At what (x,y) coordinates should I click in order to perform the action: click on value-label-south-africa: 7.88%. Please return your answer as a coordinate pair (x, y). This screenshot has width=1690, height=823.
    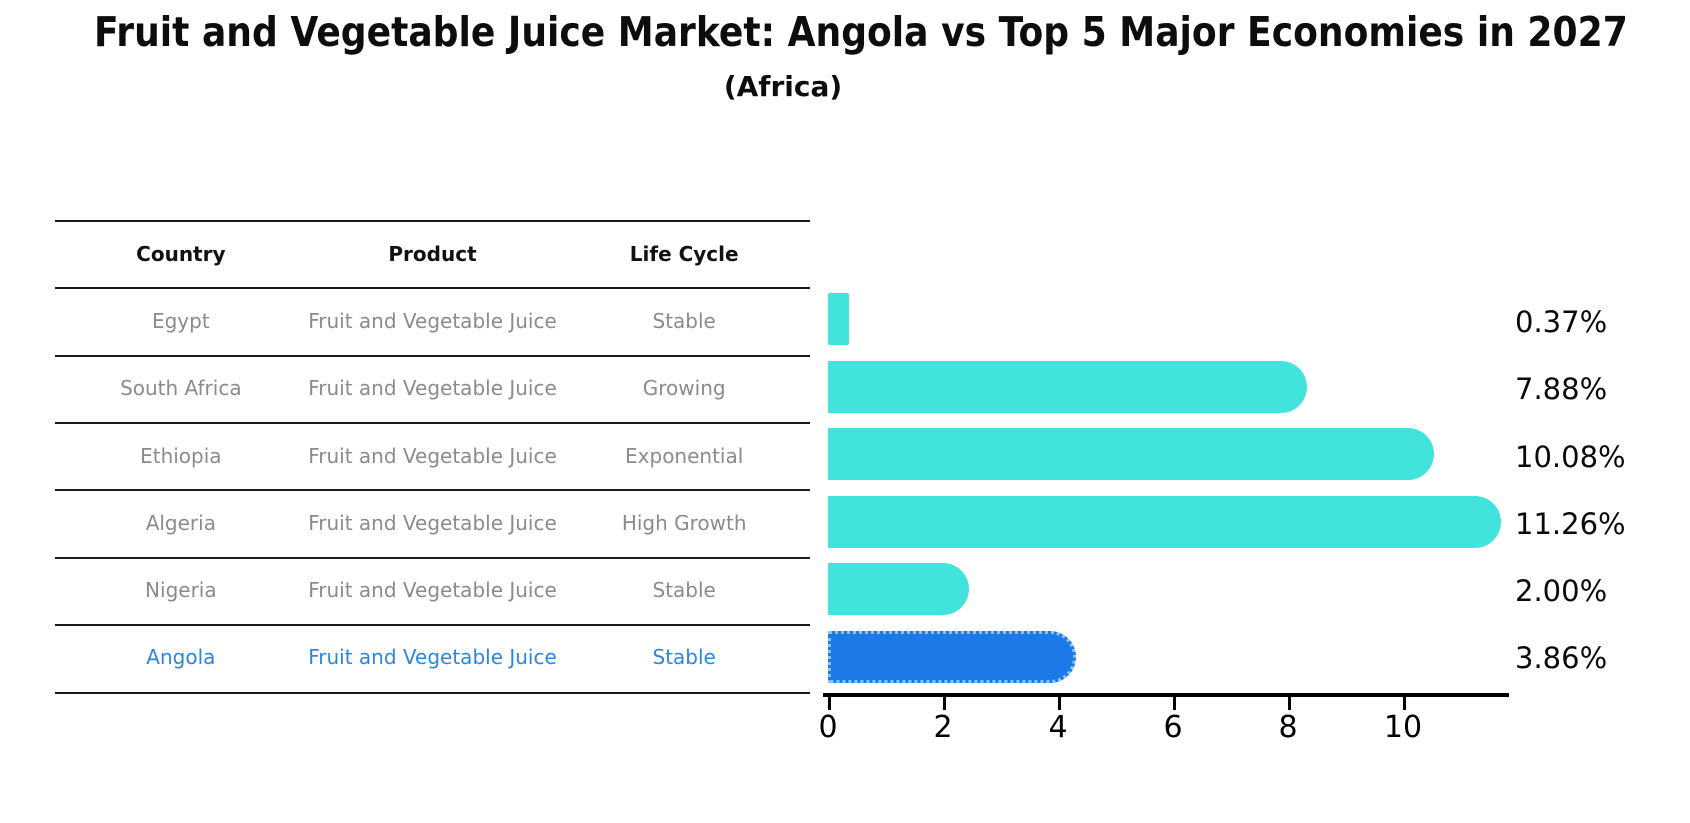
    Looking at the image, I should click on (1561, 389).